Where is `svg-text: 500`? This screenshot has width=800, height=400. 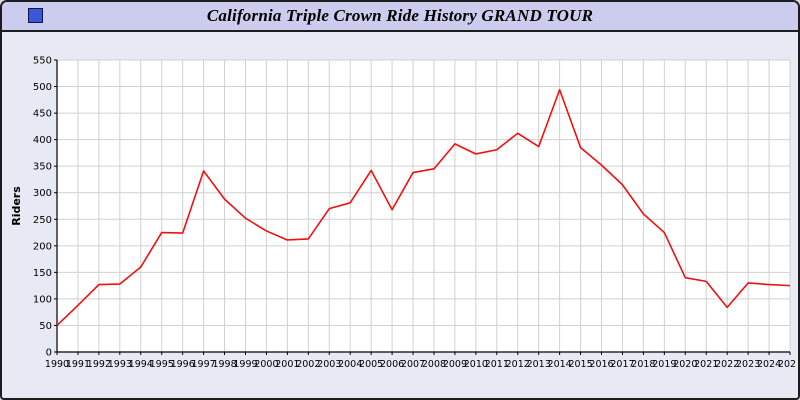 svg-text: 500 is located at coordinates (42, 87).